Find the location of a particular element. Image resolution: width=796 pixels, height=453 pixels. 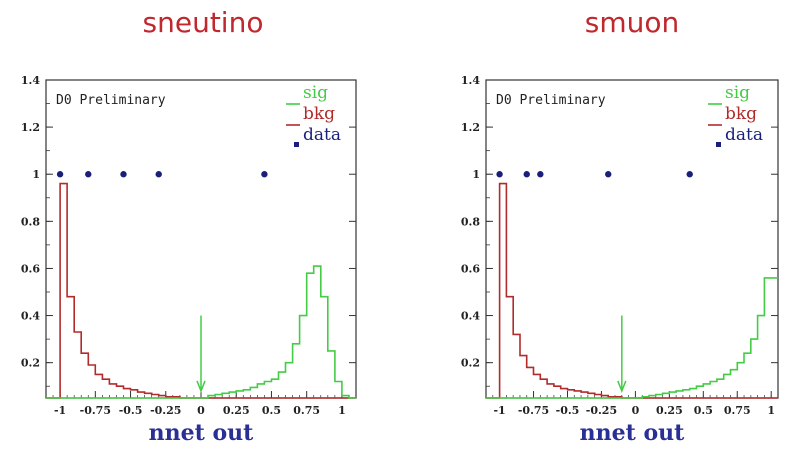

chart-title: sneutino is located at coordinates (203, 22).